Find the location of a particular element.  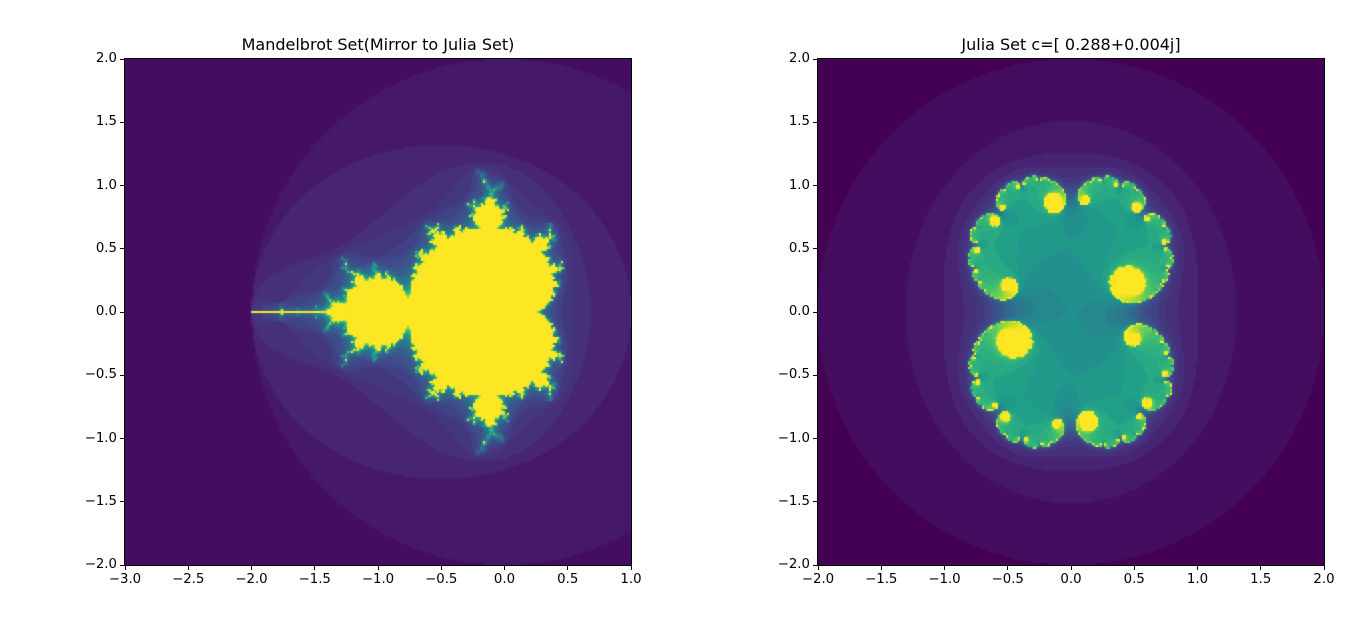

x-tick-label: −2.5 is located at coordinates (188, 579).